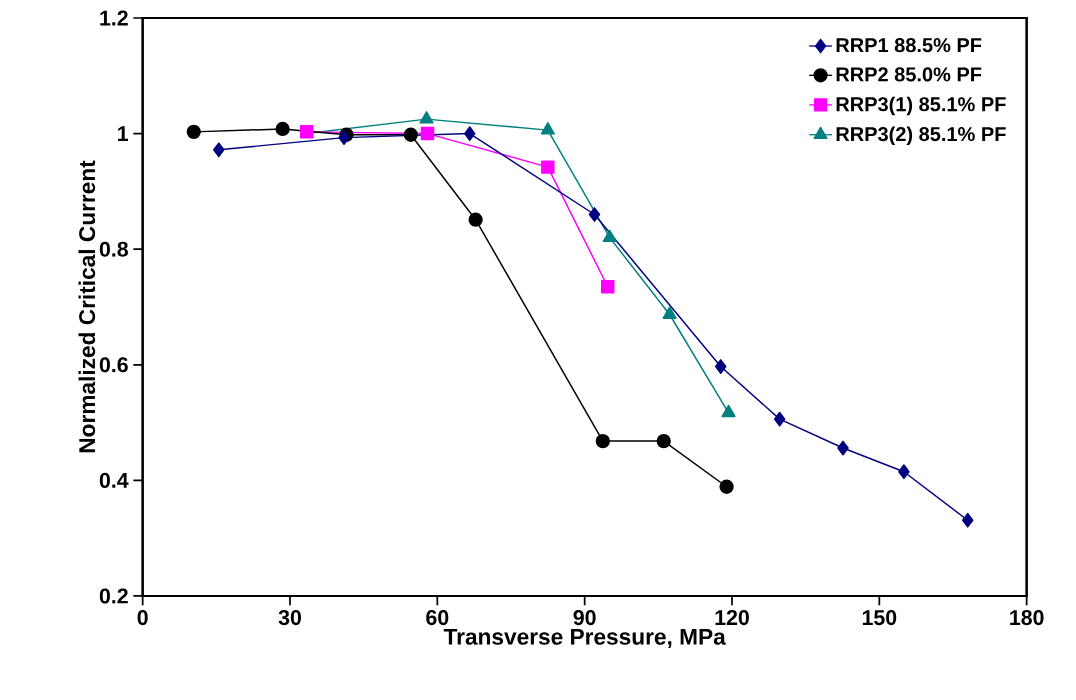 The image size is (1076, 700). I want to click on x-tick-label: 0, so click(142, 618).